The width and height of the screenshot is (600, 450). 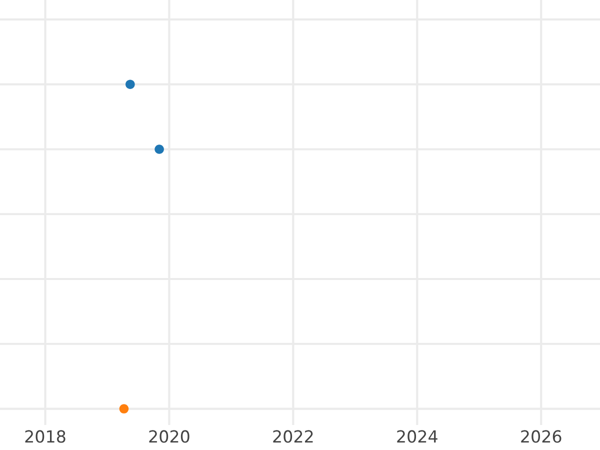 I want to click on x-tick-label: 2020, so click(x=169, y=436).